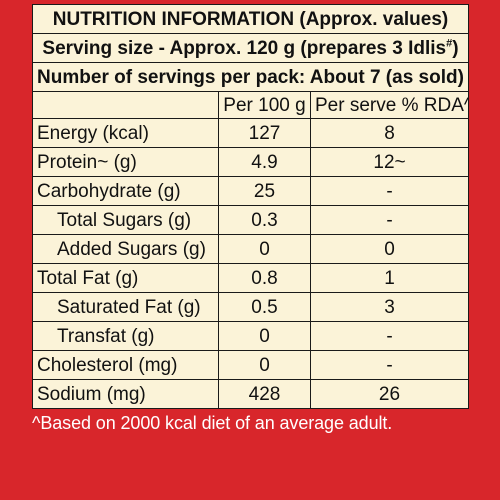  What do you see at coordinates (125, 365) in the screenshot?
I see `nutrient-name: Cholesterol (mg)` at bounding box center [125, 365].